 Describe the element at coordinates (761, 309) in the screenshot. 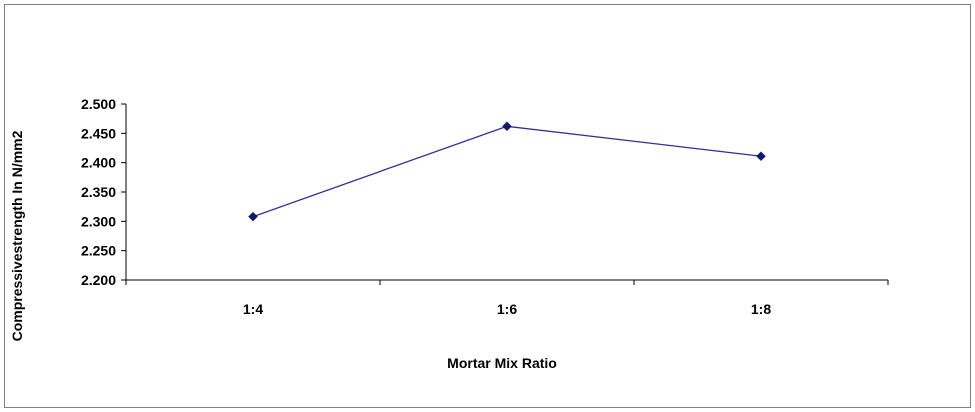

I see `x-tick-label: 1:8` at that location.